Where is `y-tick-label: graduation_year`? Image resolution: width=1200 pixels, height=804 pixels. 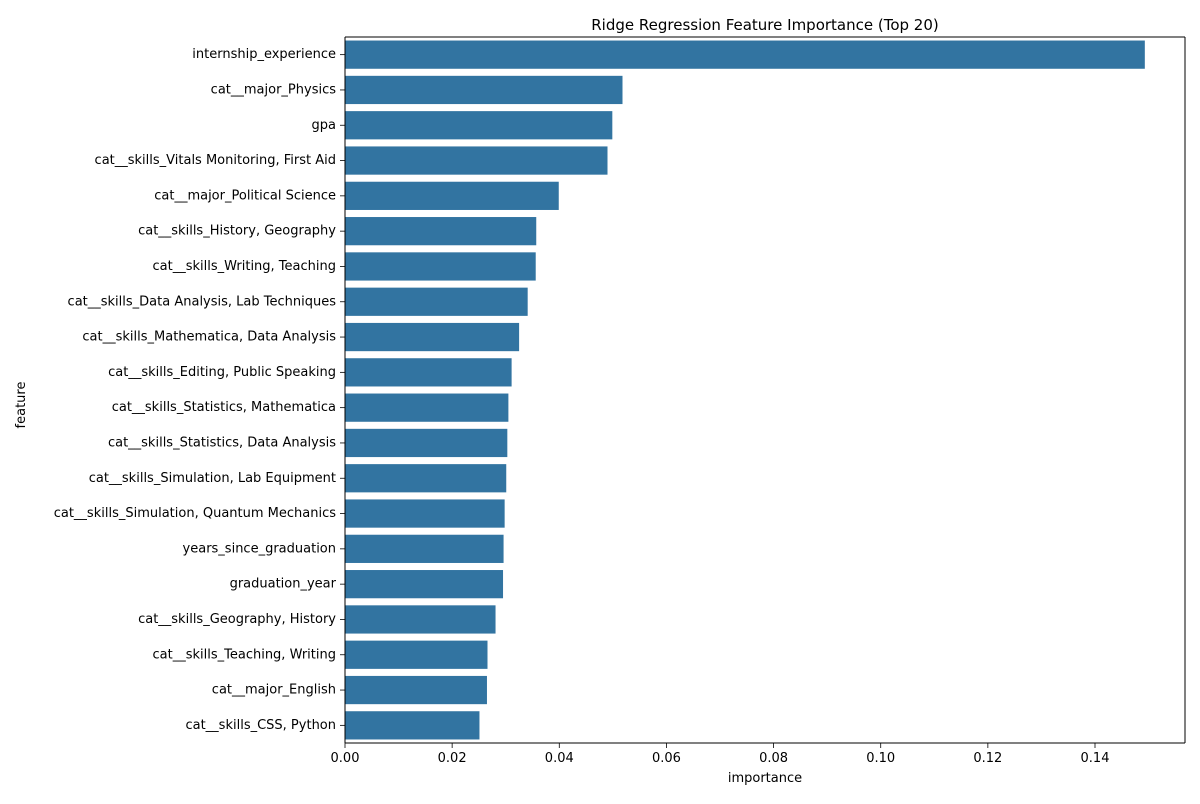
y-tick-label: graduation_year is located at coordinates (283, 584).